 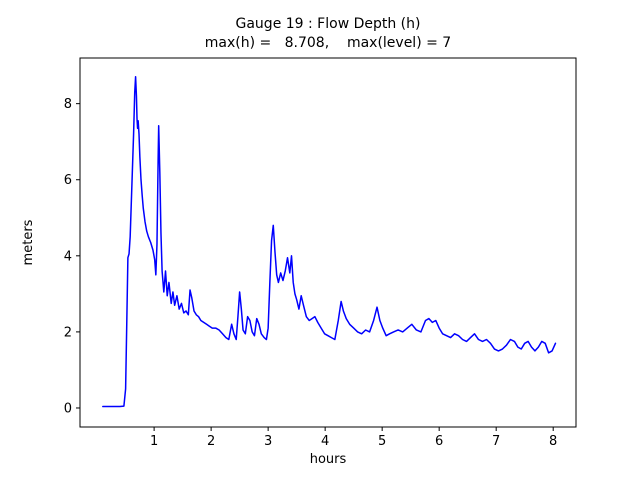 I want to click on y-tick-label: 6, so click(x=68, y=180).